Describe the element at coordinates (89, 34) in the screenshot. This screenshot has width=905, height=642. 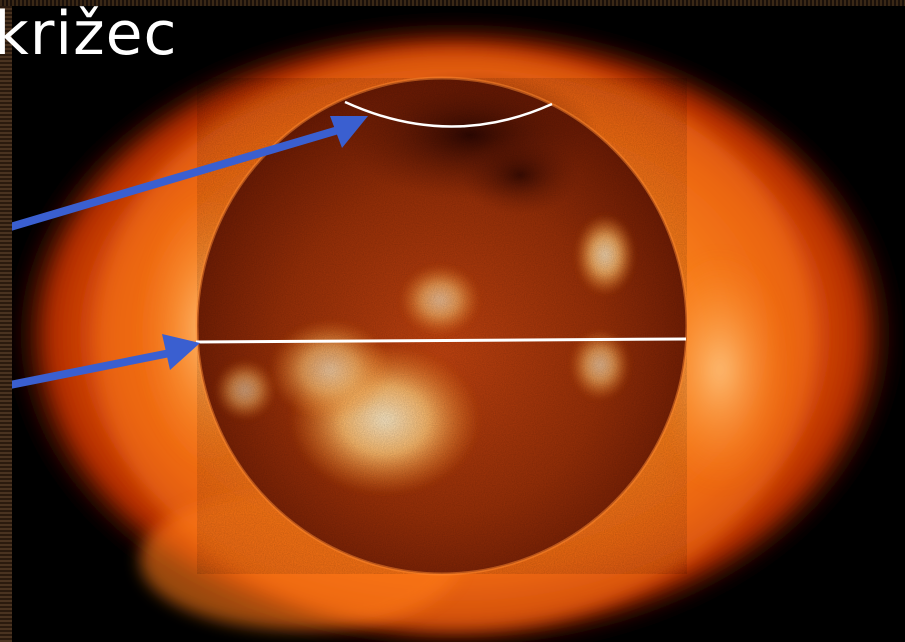
I see `slide-title: križec` at that location.